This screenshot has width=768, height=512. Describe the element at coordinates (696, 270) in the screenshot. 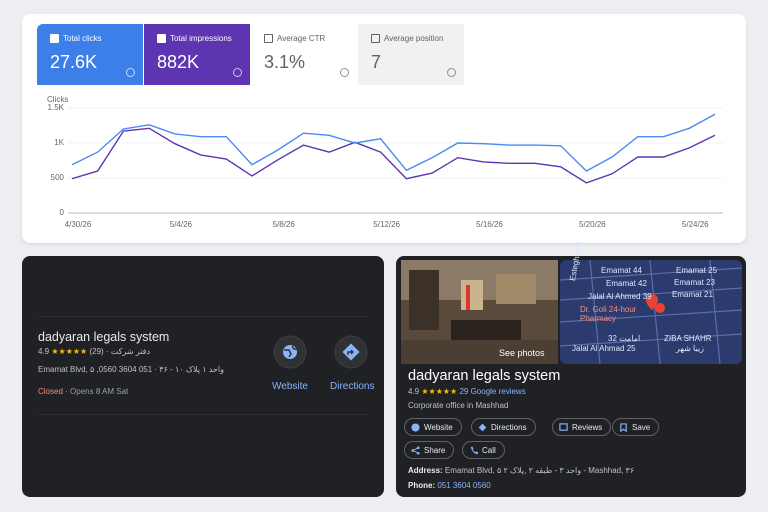

I see `map-label: Emamat 25` at that location.